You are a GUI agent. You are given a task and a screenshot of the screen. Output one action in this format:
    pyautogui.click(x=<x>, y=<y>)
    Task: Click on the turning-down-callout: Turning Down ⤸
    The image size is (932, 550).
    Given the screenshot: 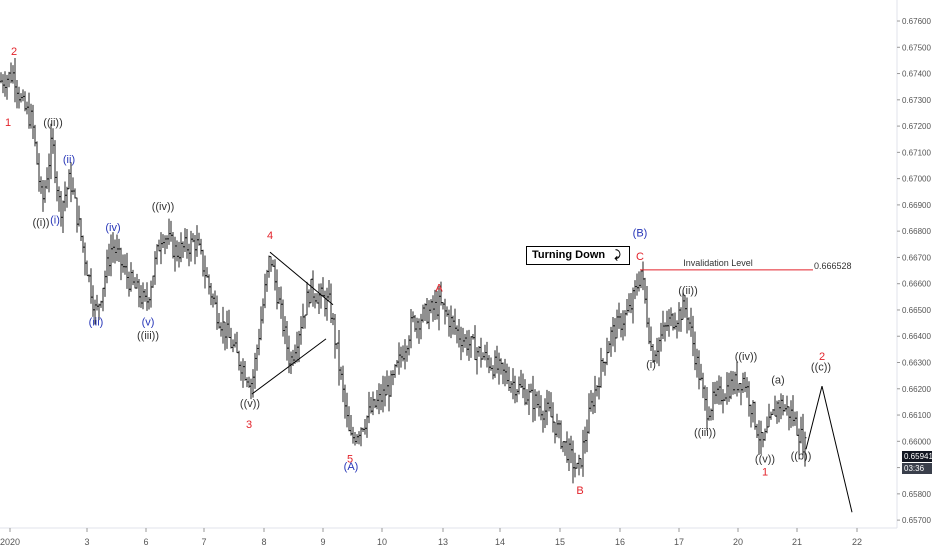 What is the action you would take?
    pyautogui.click(x=578, y=255)
    